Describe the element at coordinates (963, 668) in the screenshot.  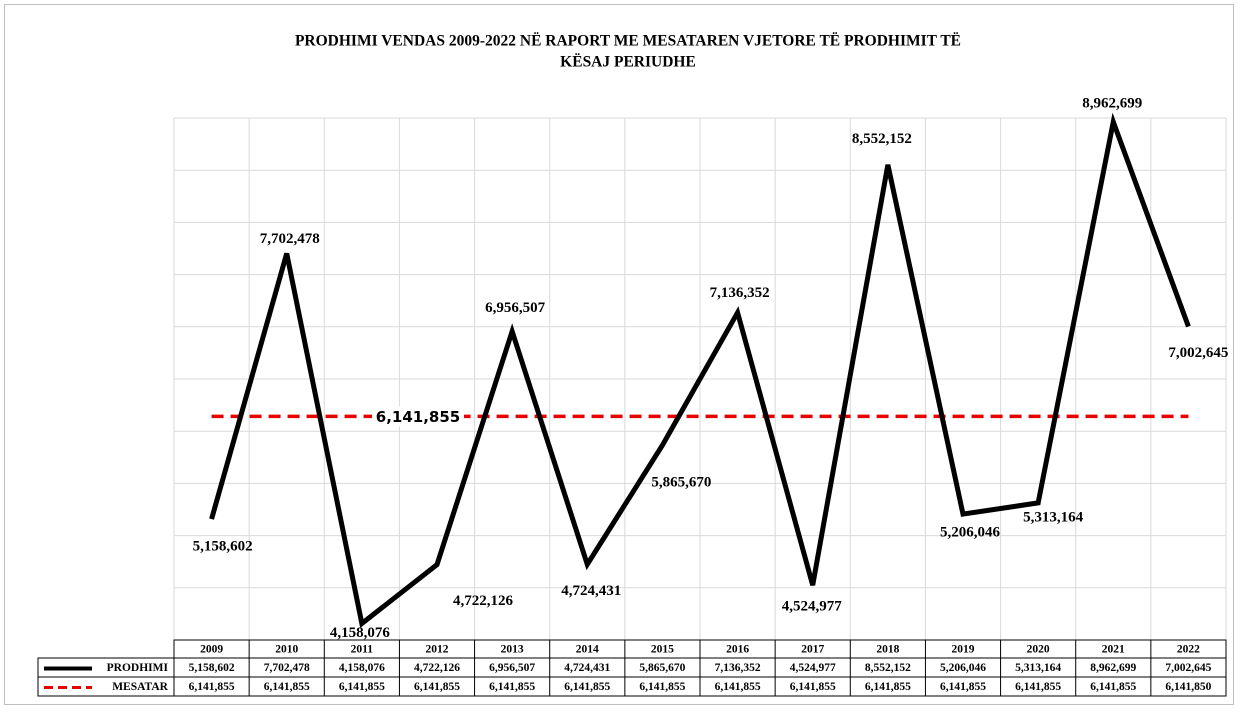
I see `table-value: 5,206,046` at that location.